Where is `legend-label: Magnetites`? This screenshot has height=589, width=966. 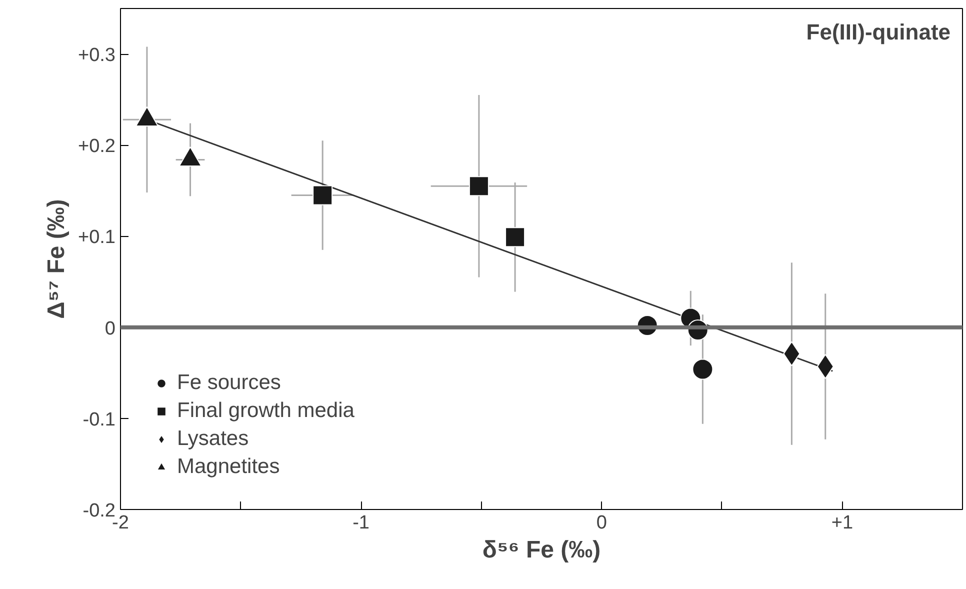 legend-label: Magnetites is located at coordinates (228, 467).